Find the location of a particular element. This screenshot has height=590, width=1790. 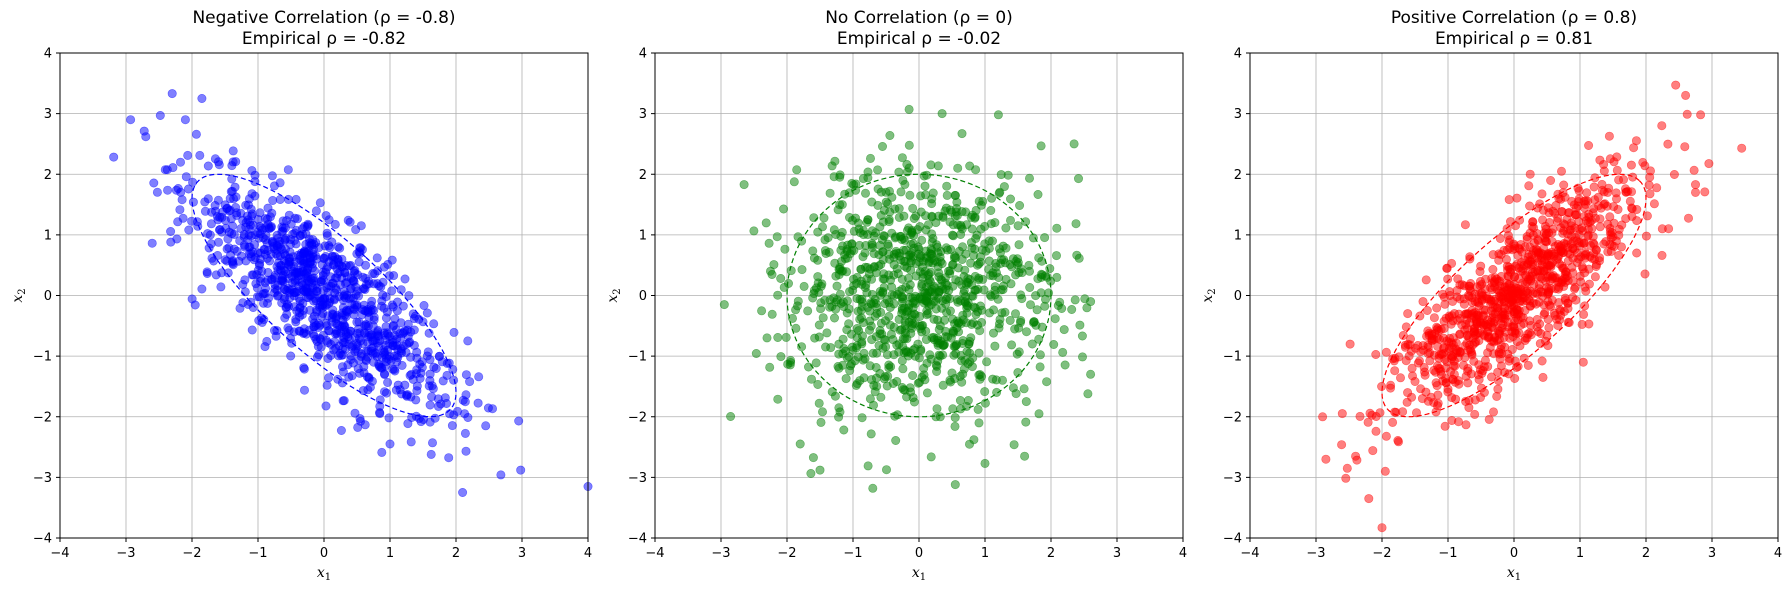

x-tick-label: −2 is located at coordinates (191, 553).